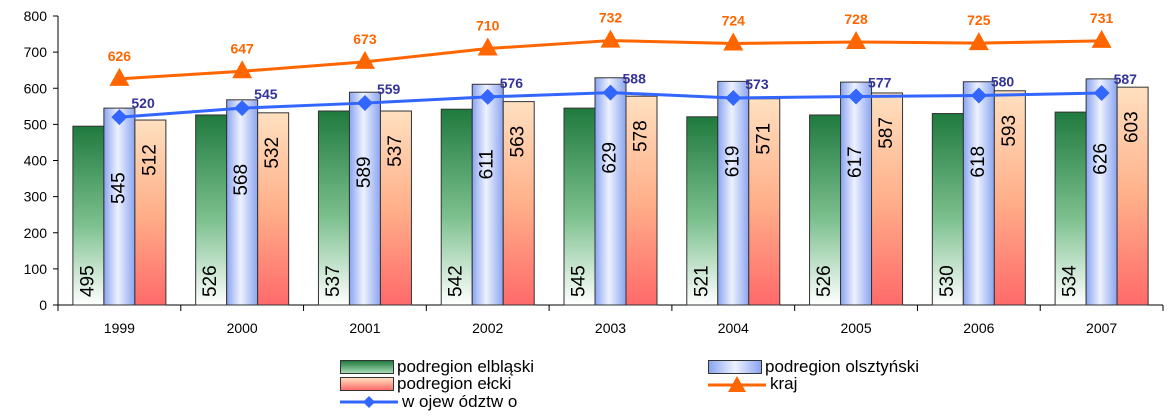 This screenshot has width=1176, height=419. Describe the element at coordinates (856, 19) in the screenshot. I see `label-kraj: 728` at that location.